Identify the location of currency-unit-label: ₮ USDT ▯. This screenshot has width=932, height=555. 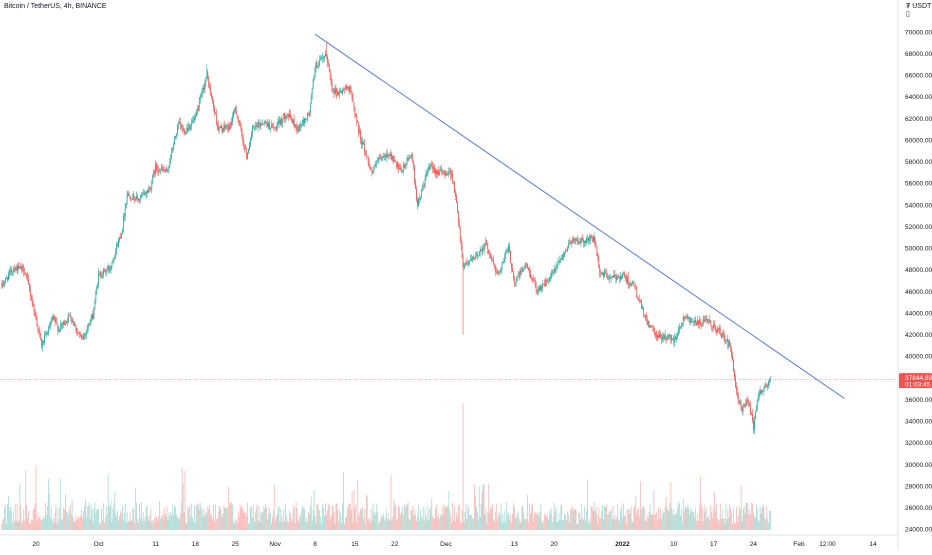
(919, 10).